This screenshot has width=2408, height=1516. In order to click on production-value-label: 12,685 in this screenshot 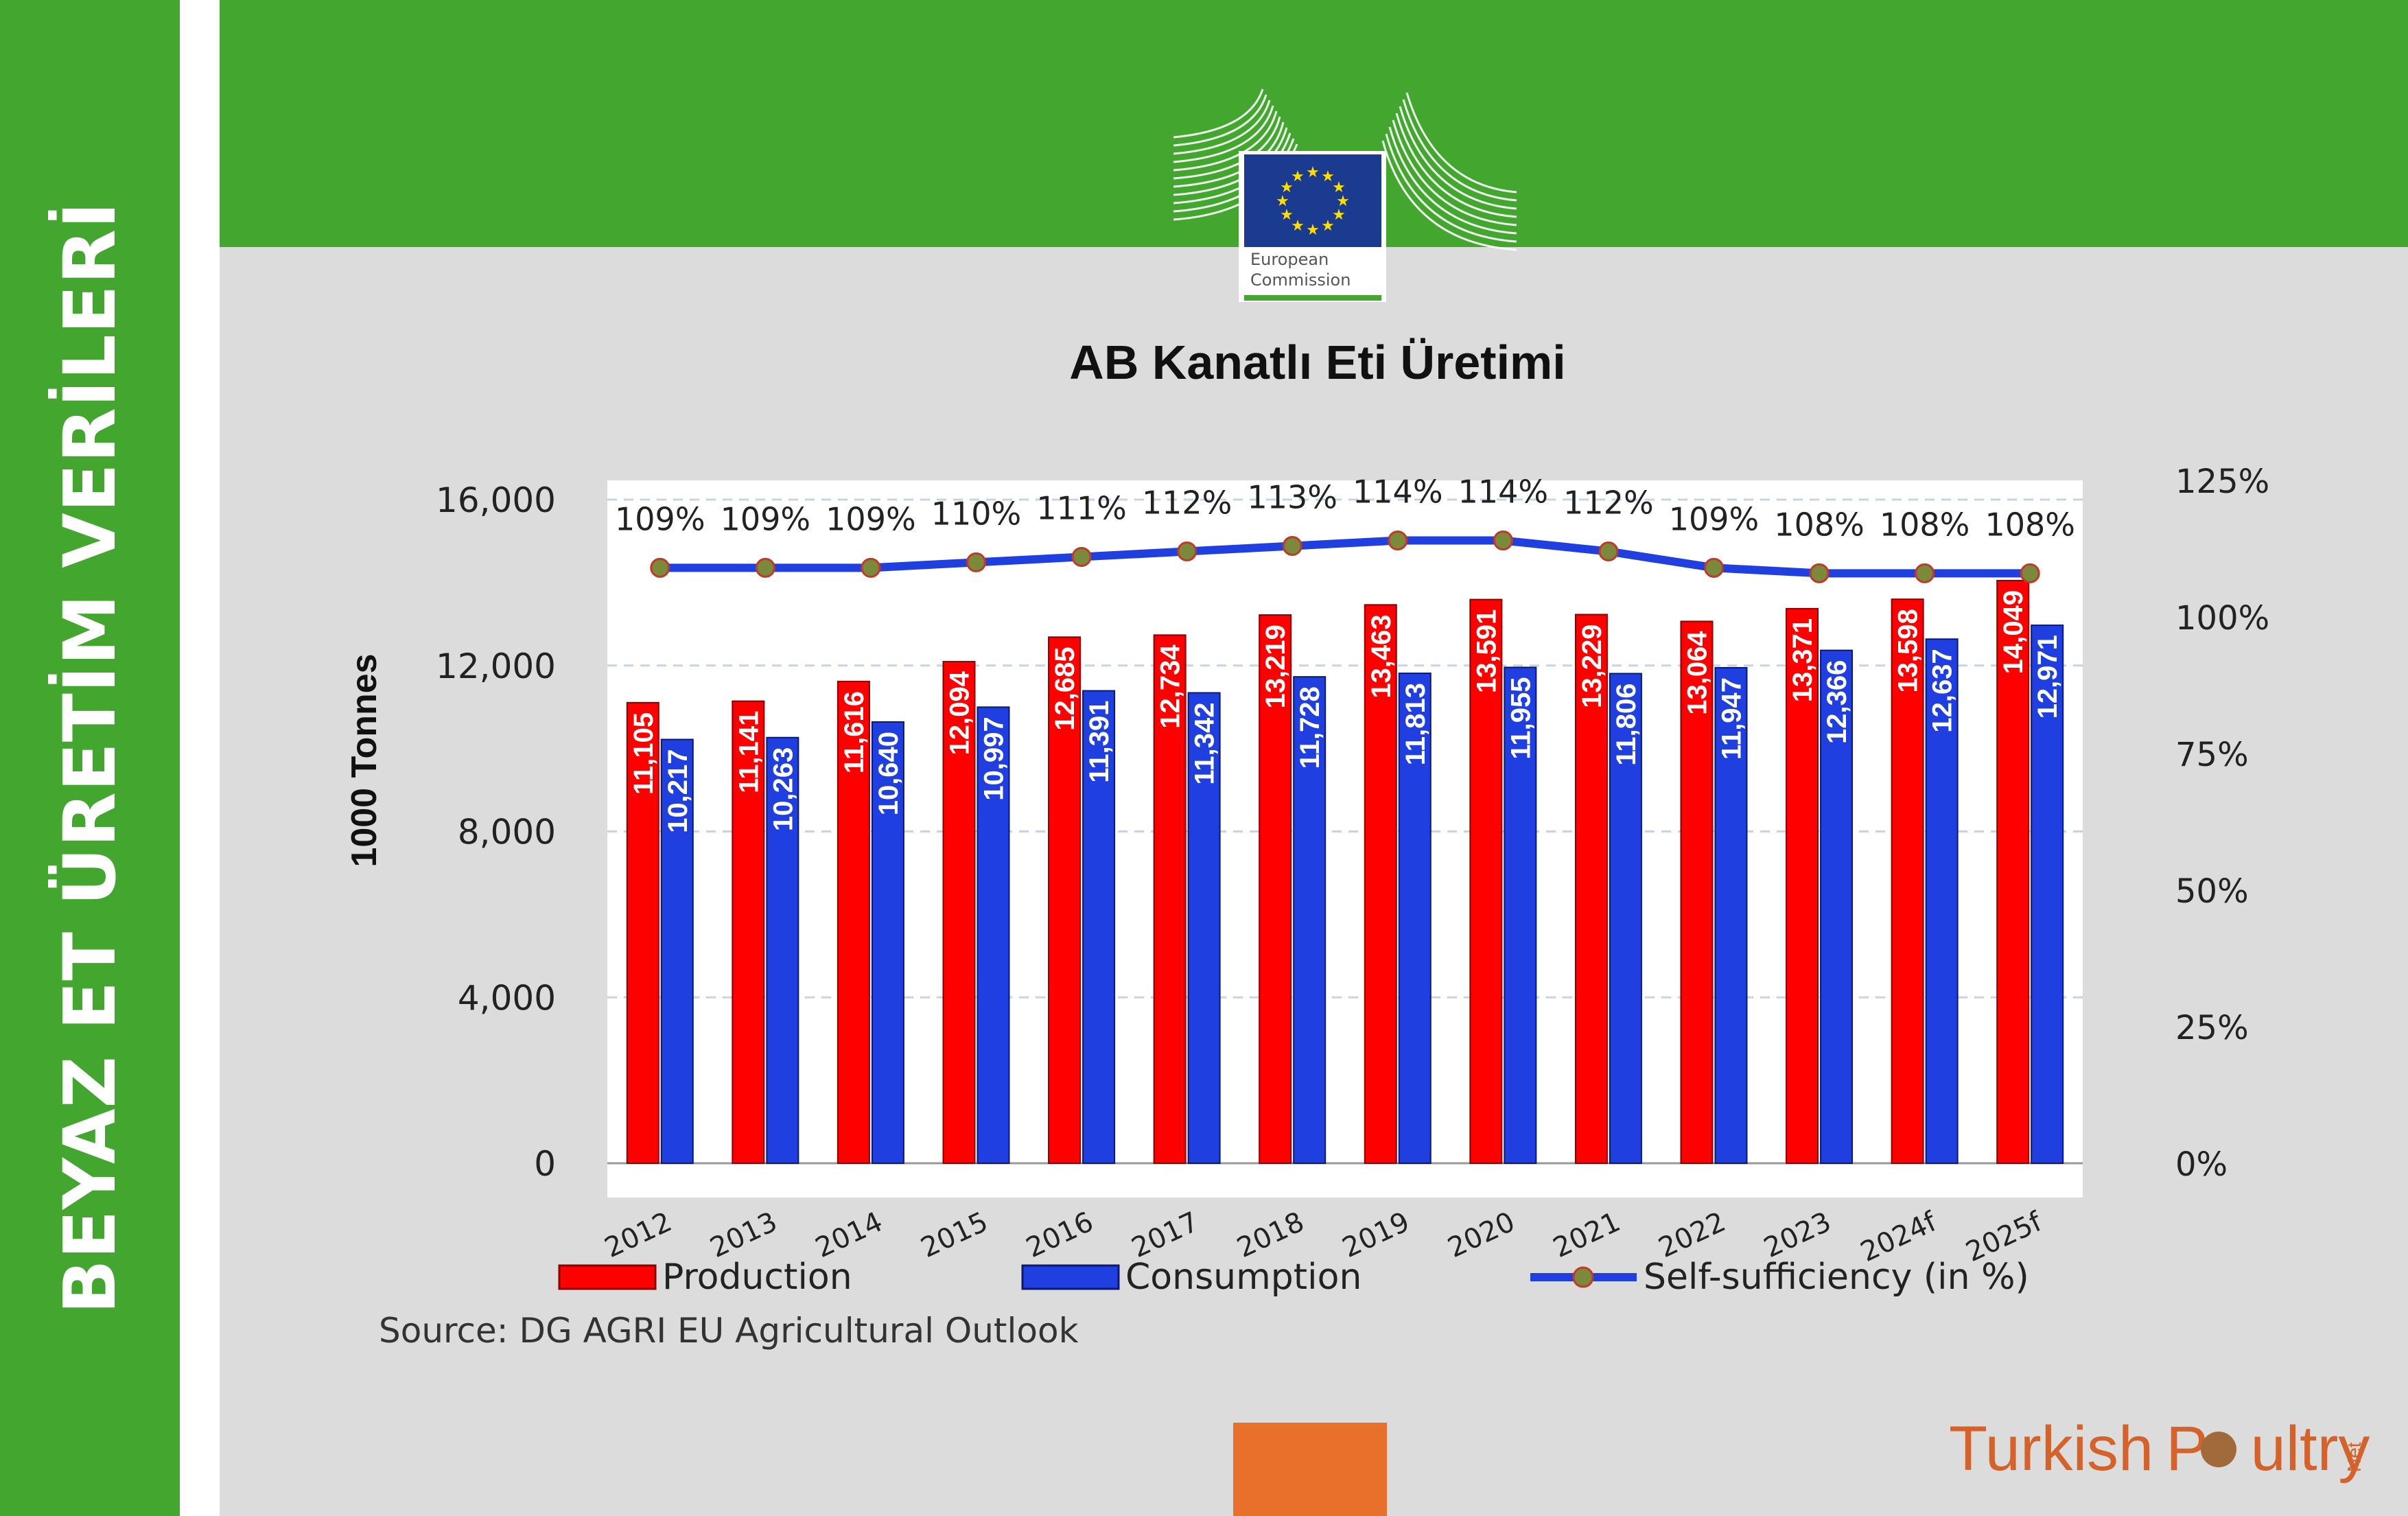, I will do `click(1065, 688)`.